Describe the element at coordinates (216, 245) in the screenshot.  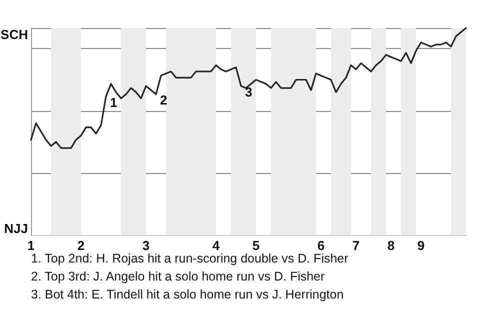
I see `x-tick-label: 4` at that location.